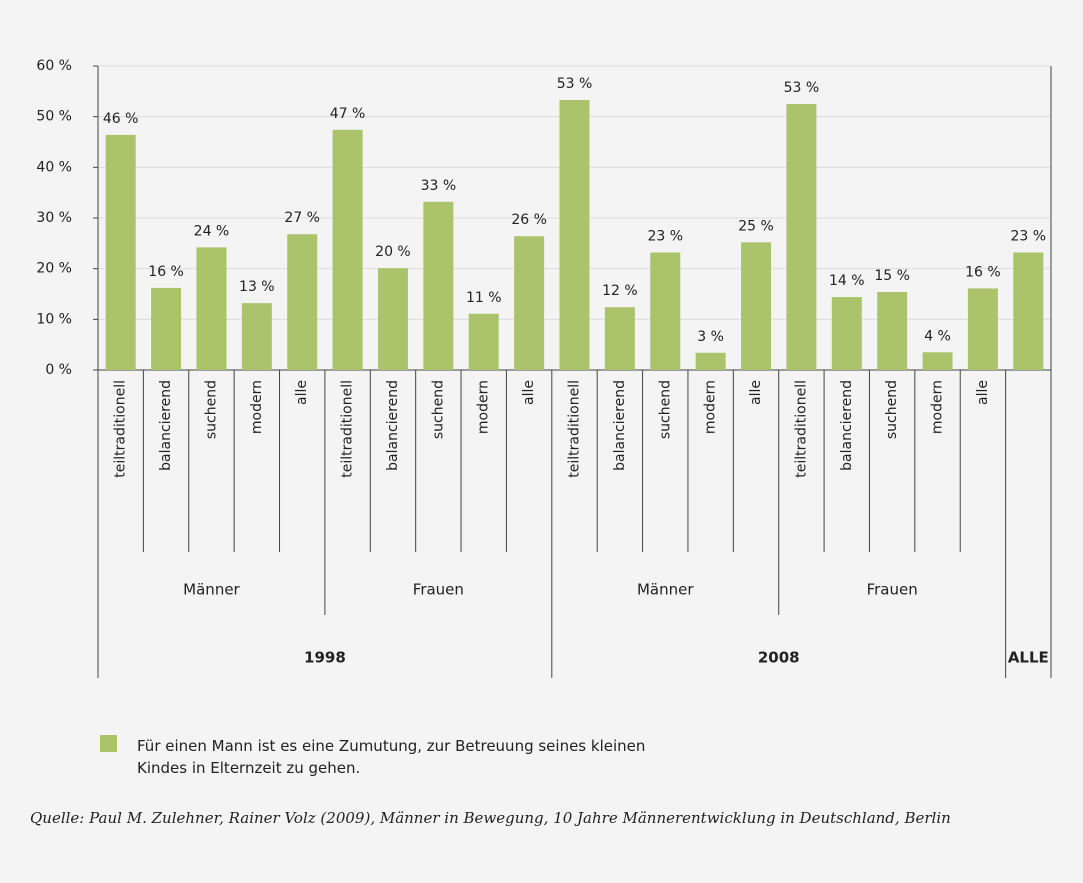 The height and width of the screenshot is (883, 1083). What do you see at coordinates (54, 167) in the screenshot?
I see `y-tick-label: 40 %` at bounding box center [54, 167].